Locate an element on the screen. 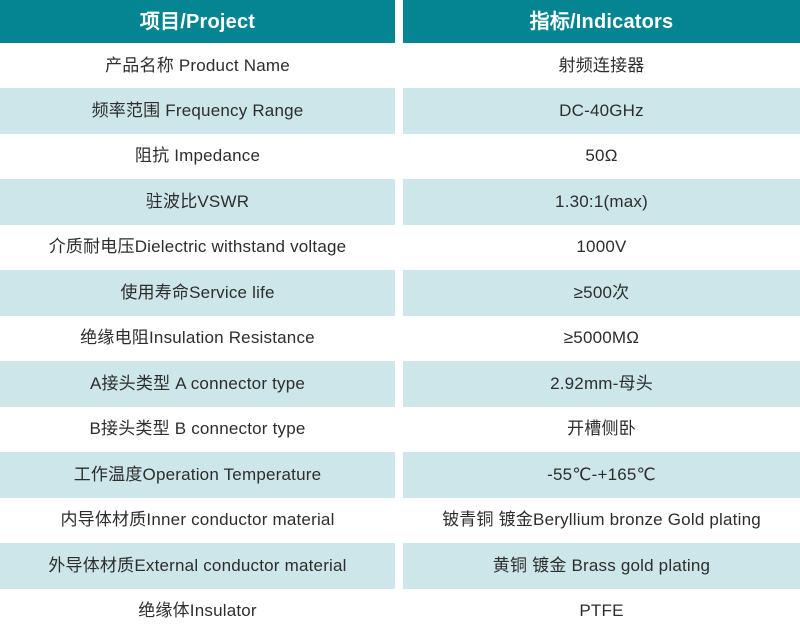 This screenshot has width=800, height=634. indicator-cell: -55℃-+165℃ is located at coordinates (601, 475).